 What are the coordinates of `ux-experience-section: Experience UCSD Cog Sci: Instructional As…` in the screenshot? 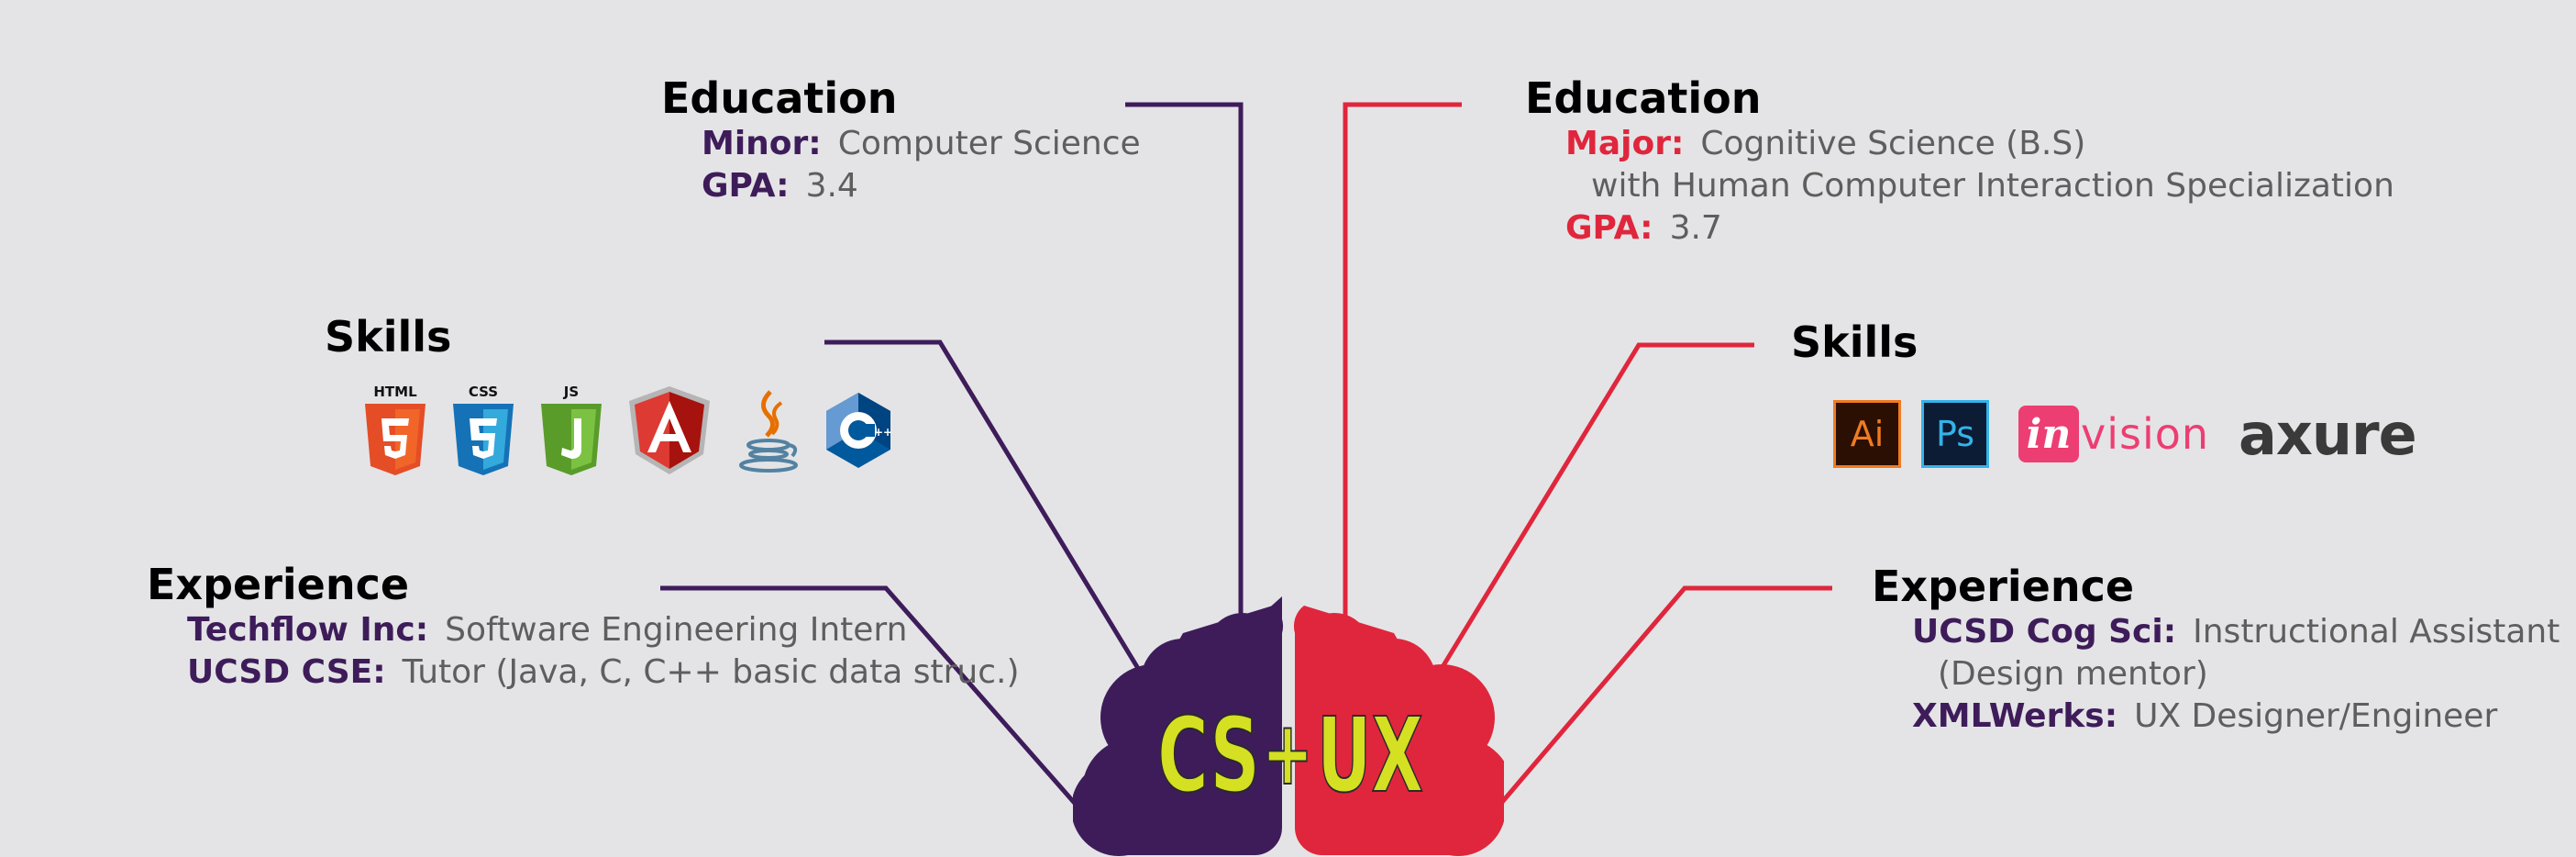 It's located at (2215, 650).